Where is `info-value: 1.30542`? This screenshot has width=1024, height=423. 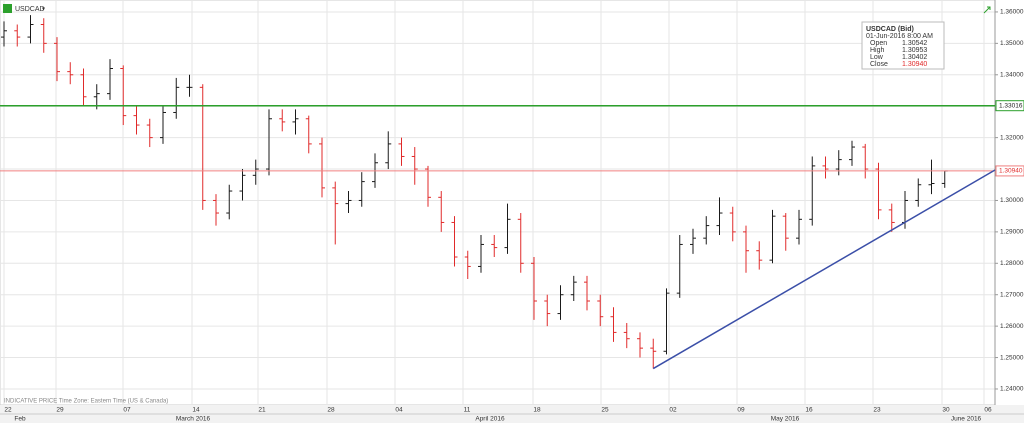 info-value: 1.30542 is located at coordinates (914, 43).